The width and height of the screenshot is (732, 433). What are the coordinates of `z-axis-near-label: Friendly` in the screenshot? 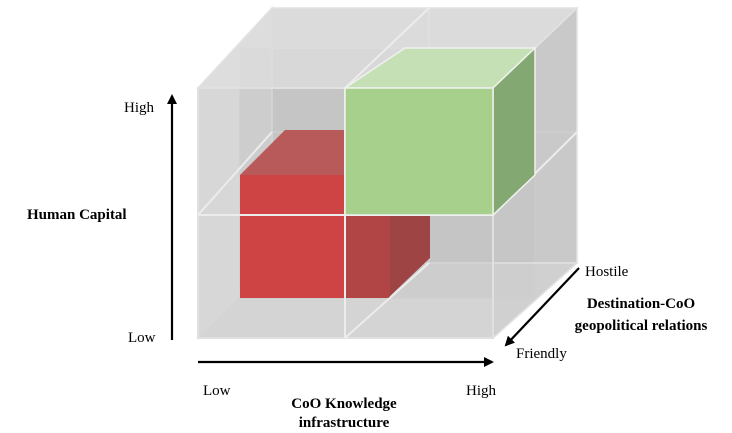 It's located at (541, 354).